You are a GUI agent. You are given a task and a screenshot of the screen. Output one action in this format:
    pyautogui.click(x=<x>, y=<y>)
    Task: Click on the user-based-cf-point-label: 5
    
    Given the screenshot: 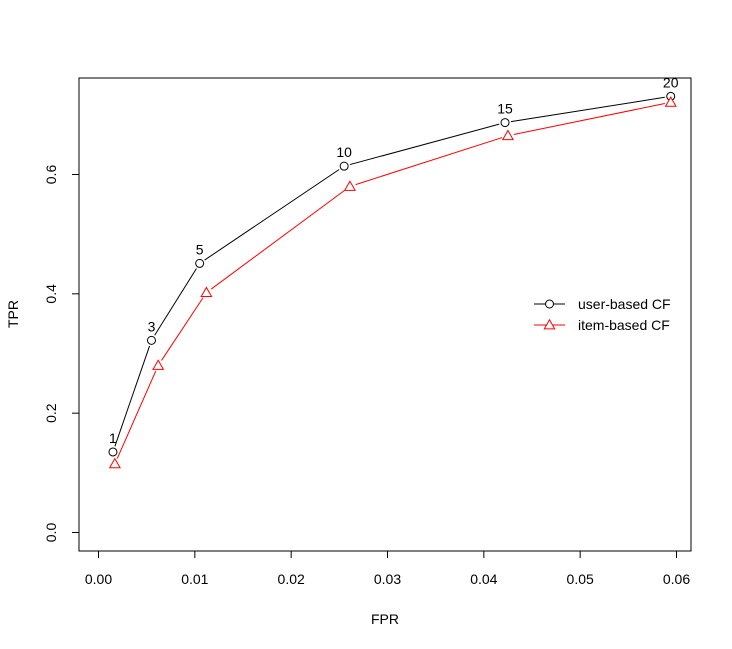 What is the action you would take?
    pyautogui.click(x=200, y=249)
    